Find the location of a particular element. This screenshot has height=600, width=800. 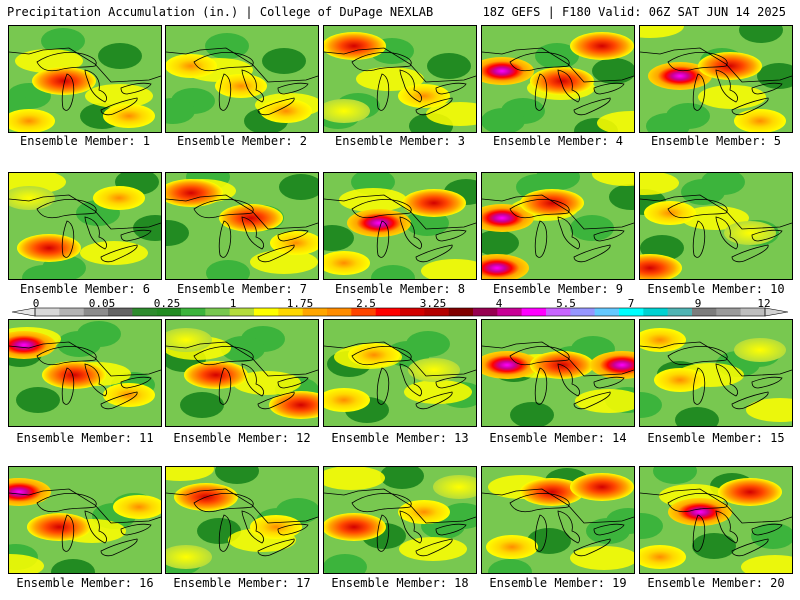

color-scale-tick-label: 5.5 is located at coordinates (566, 303).